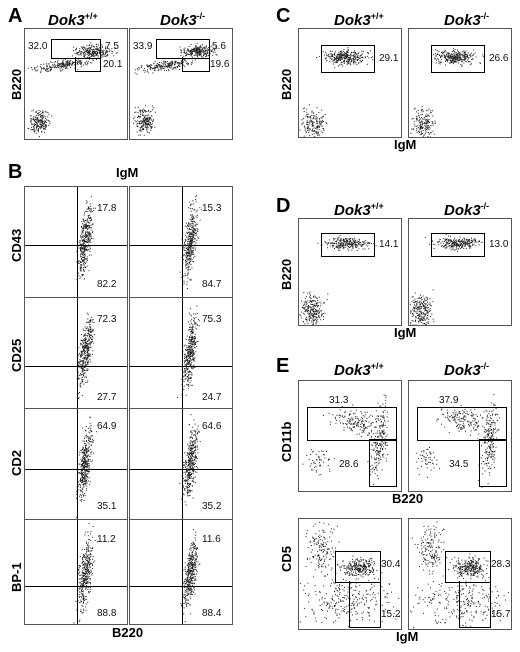 This screenshot has height=652, width=520. I want to click on quadrant-line, so click(181, 245).